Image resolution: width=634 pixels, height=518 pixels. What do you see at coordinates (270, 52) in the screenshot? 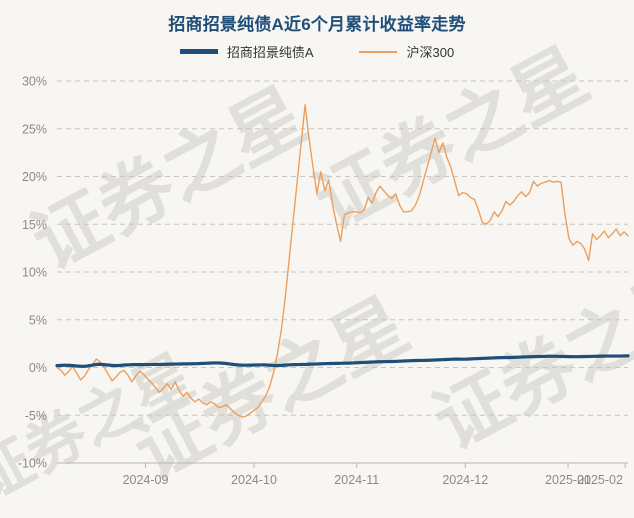
I see `legend-label-fund: 招商招景纯债A` at bounding box center [270, 52].